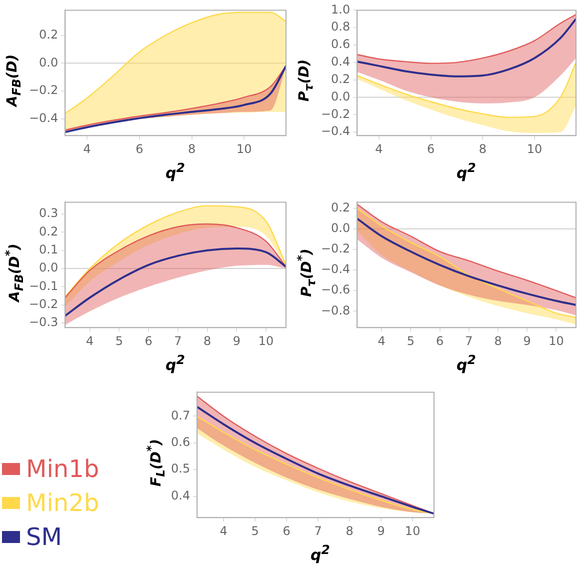 This screenshot has height=573, width=580. I want to click on y-tick-label: −0.6, so click(335, 289).